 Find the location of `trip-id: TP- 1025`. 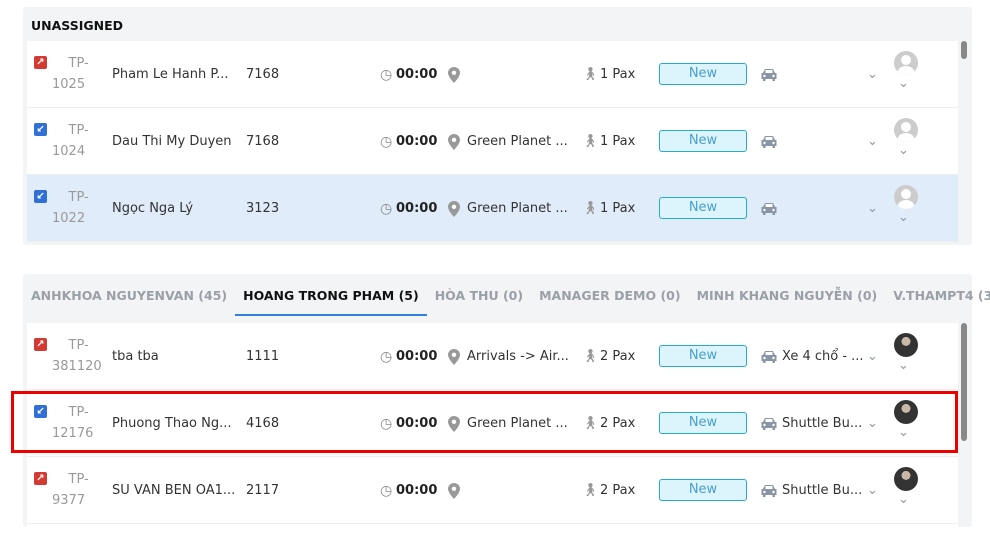

trip-id: TP- 1025 is located at coordinates (70, 74).